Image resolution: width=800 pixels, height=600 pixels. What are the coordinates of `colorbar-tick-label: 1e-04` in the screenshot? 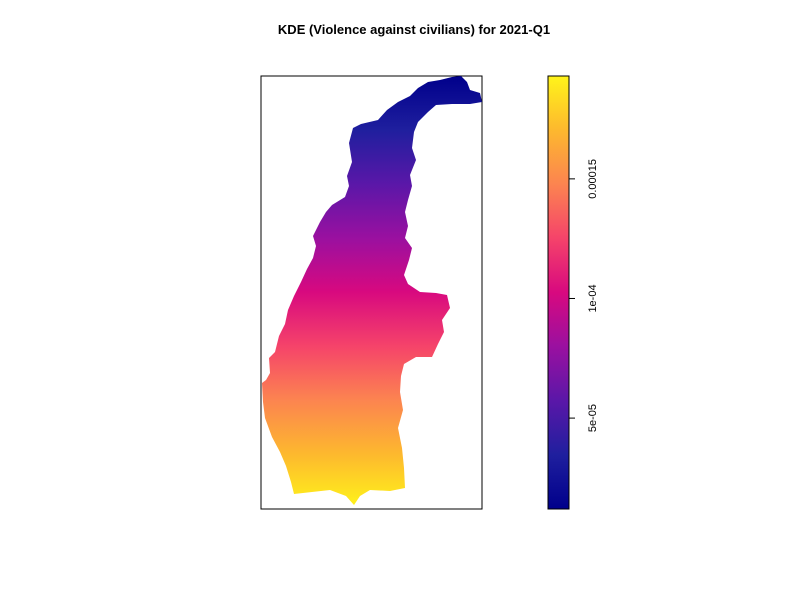 It's located at (593, 298).